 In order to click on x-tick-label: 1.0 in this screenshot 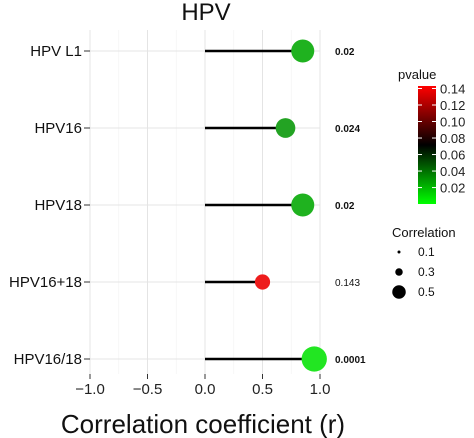, I will do `click(320, 389)`.